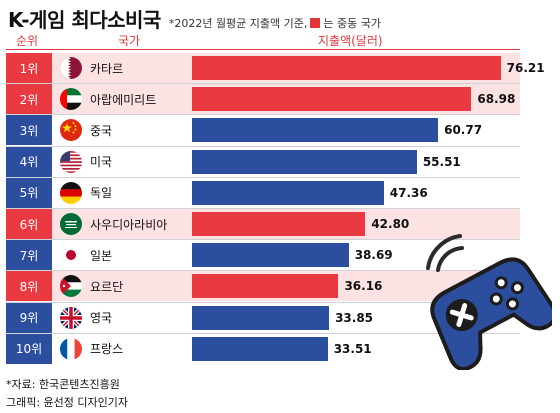  Describe the element at coordinates (101, 193) in the screenshot. I see `category-label: 독일` at that location.